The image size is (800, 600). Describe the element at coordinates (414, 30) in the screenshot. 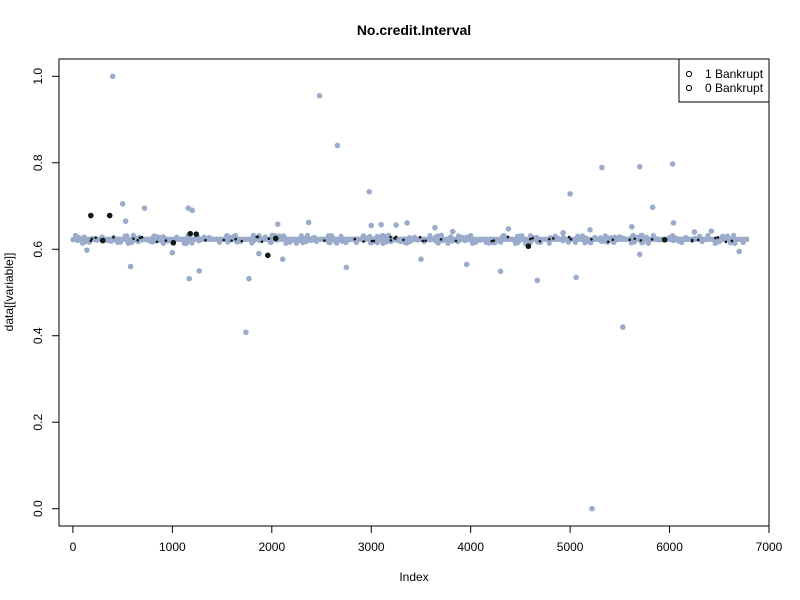

I see `chart-title: No.credit.Interval` at that location.